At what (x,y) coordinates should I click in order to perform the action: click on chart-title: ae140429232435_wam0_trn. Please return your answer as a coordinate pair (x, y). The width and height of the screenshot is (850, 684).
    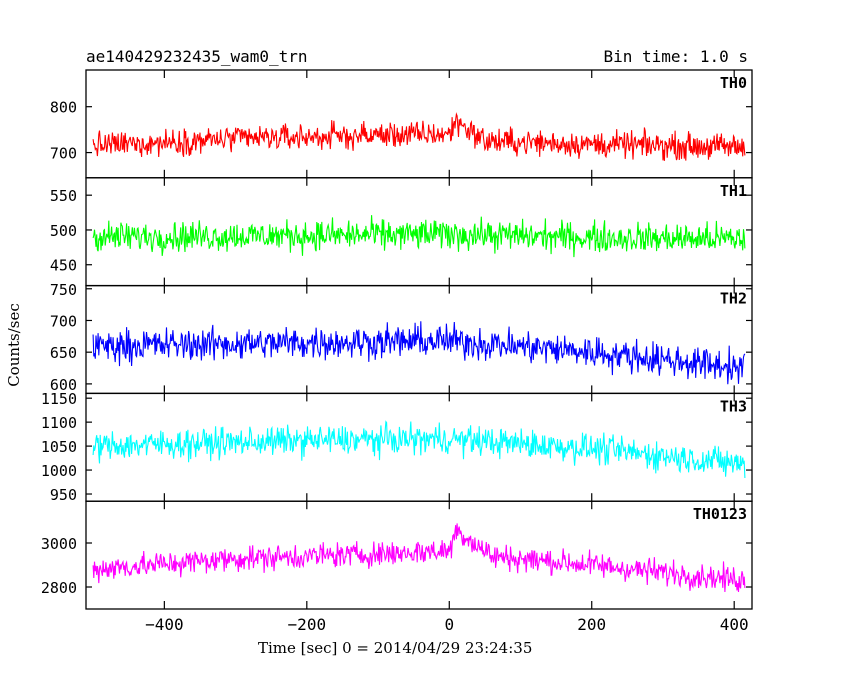
    Looking at the image, I should click on (197, 56).